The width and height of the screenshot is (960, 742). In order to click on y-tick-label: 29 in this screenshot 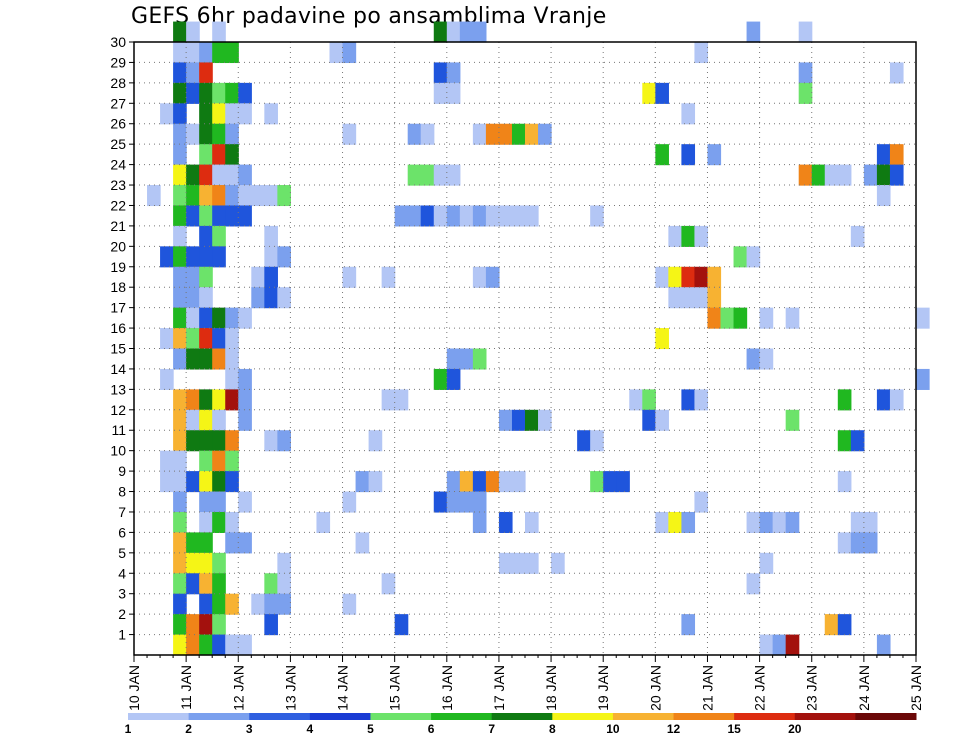, I will do `click(118, 62)`.